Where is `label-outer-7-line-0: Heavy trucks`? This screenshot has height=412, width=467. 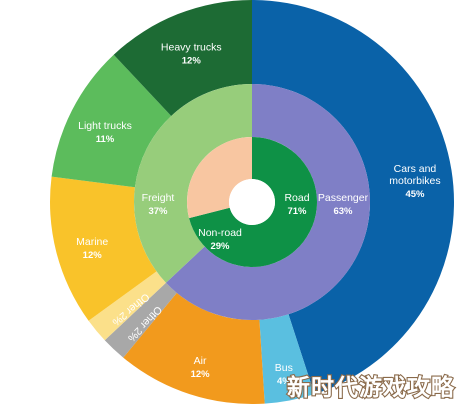
label-outer-7-line-0: Heavy trucks is located at coordinates (191, 48).